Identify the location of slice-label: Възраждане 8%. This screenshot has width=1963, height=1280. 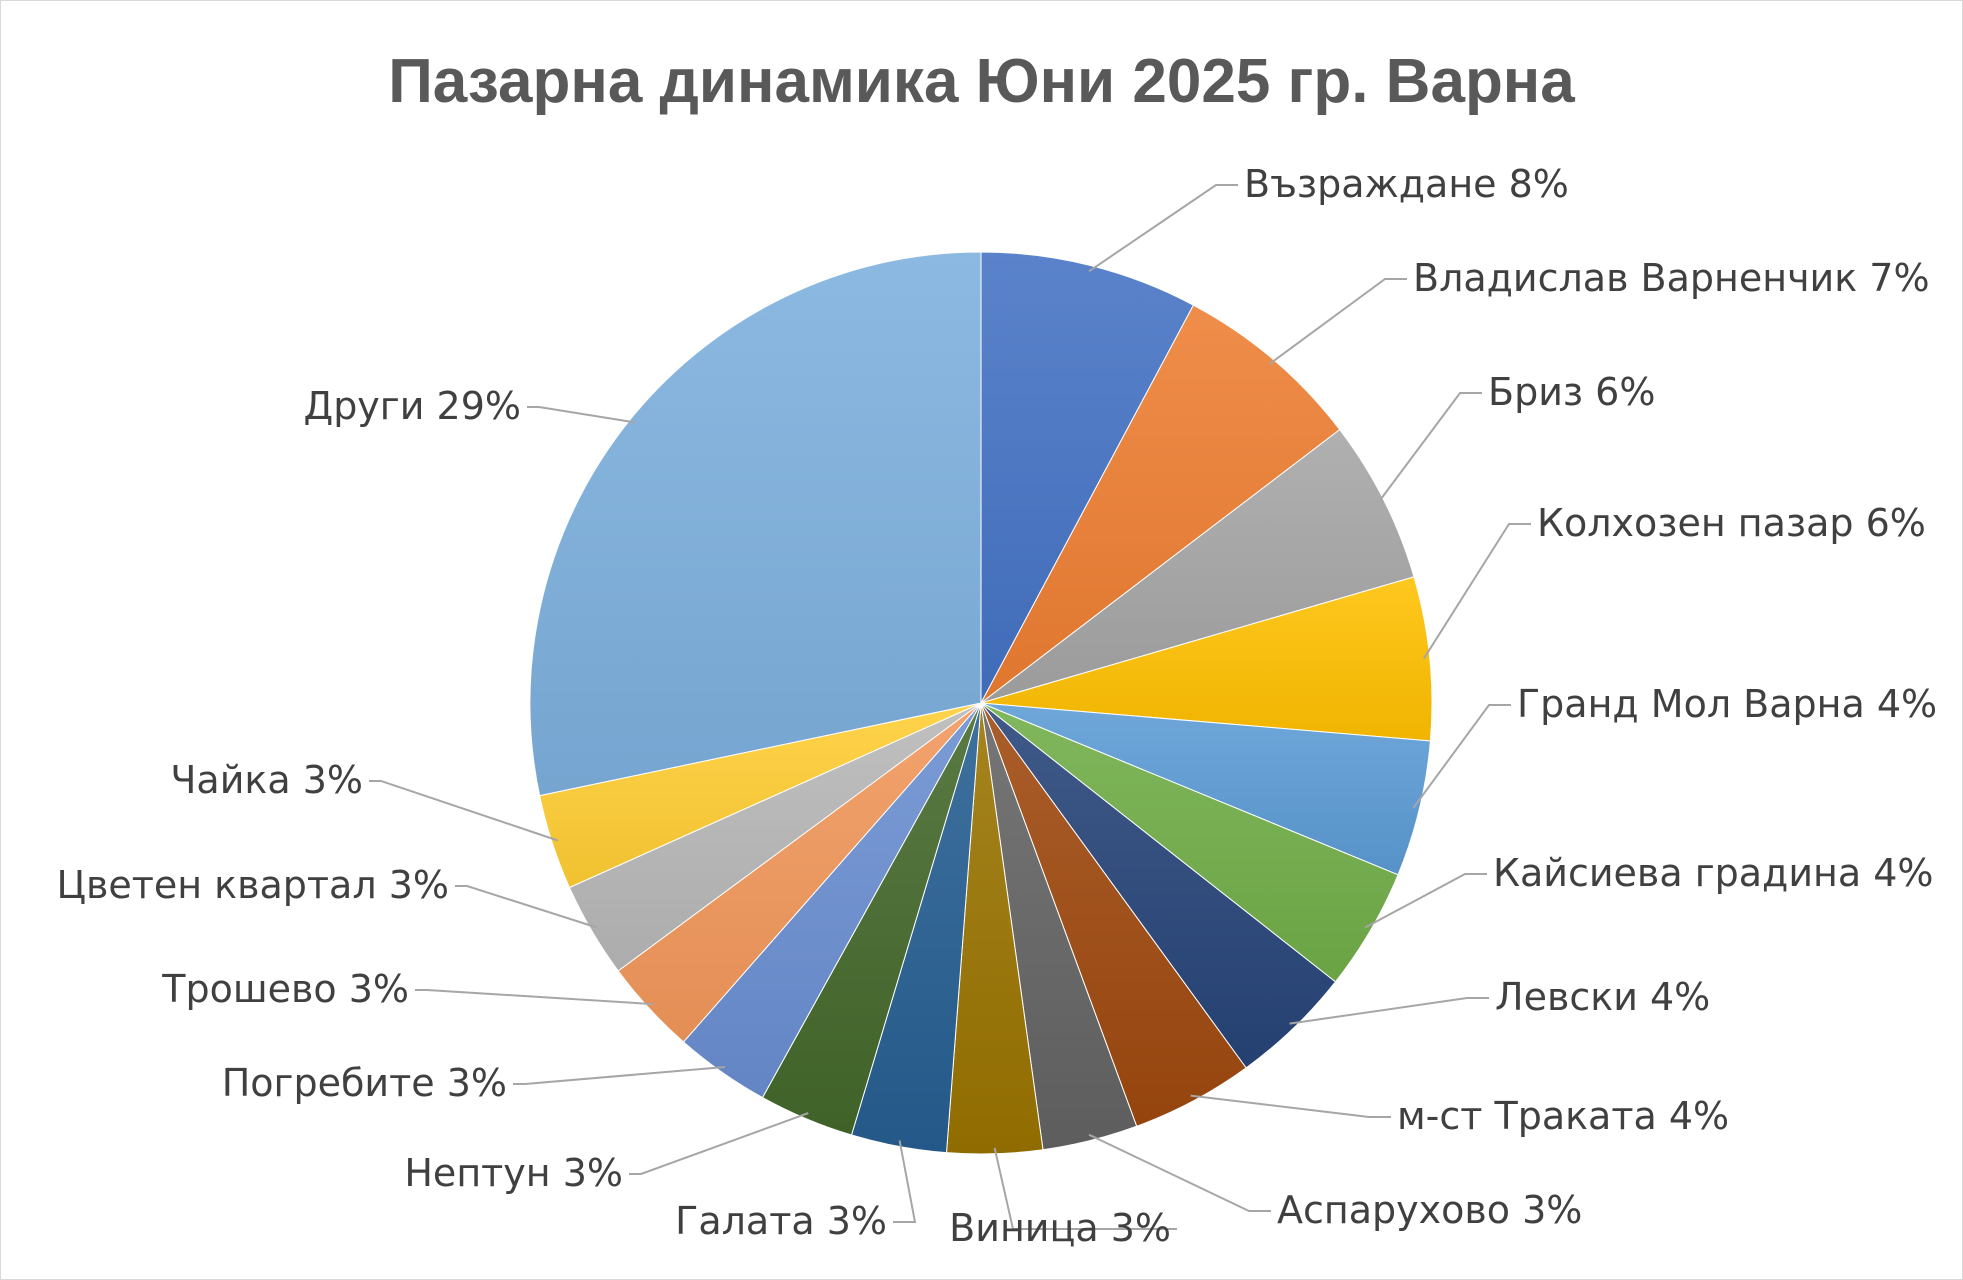
(1406, 184).